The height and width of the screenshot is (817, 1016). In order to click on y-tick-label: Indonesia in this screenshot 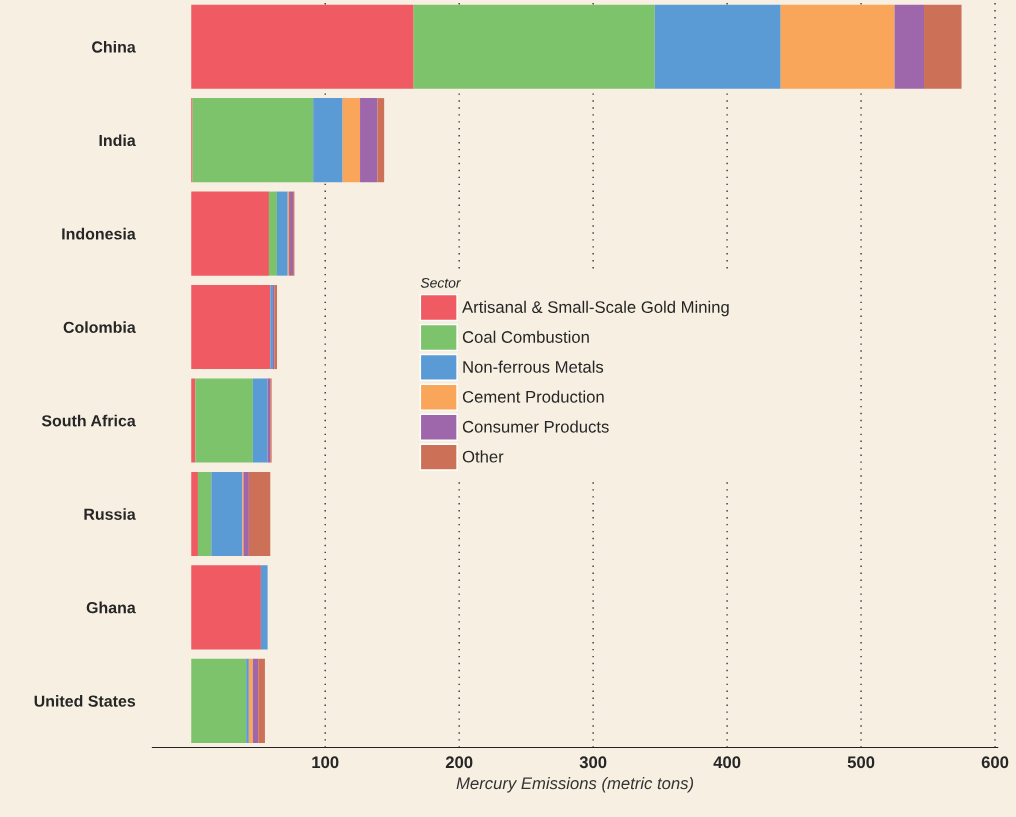, I will do `click(99, 233)`.